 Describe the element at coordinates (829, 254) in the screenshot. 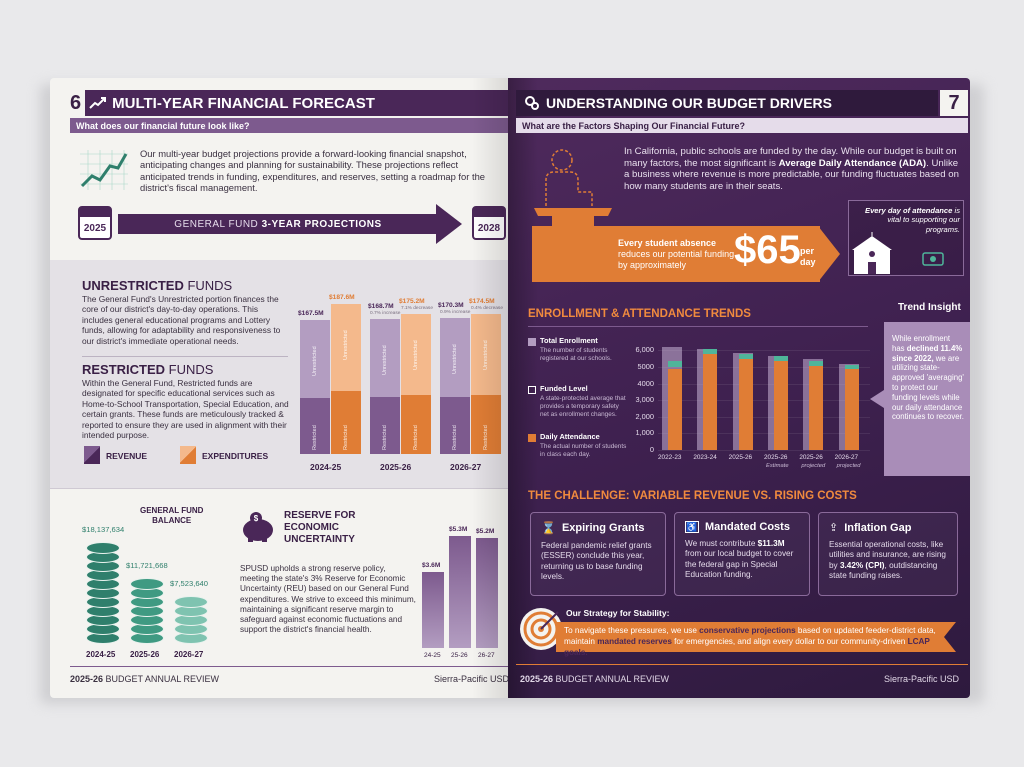

I see `banner-arrow` at that location.